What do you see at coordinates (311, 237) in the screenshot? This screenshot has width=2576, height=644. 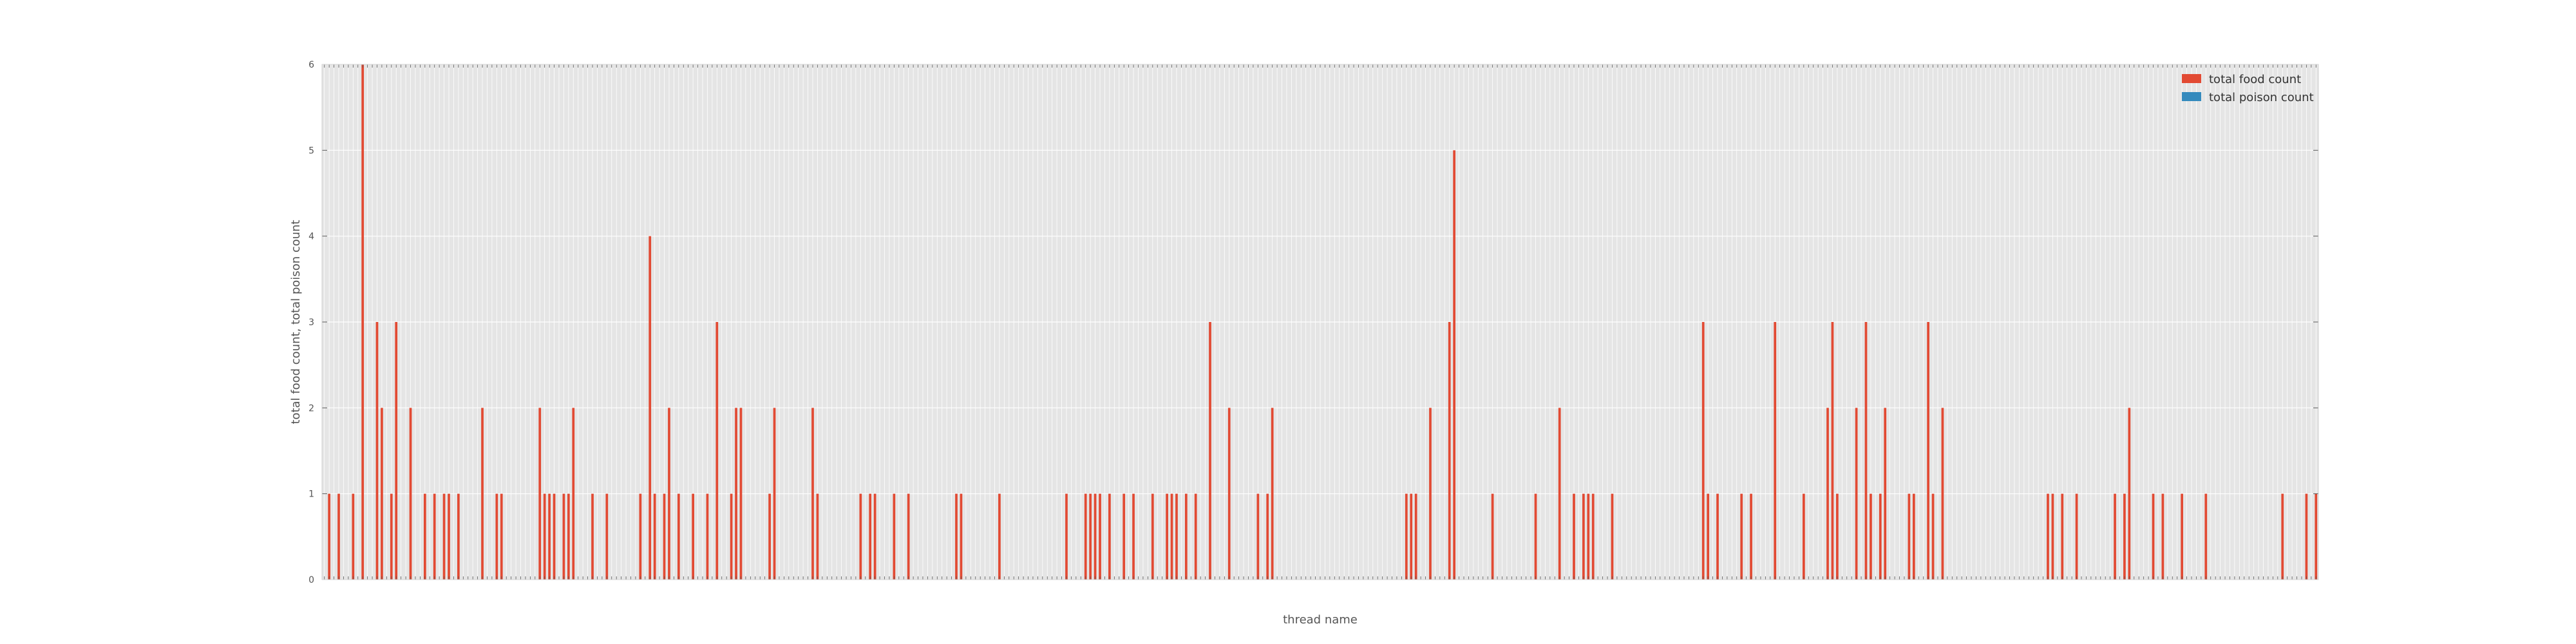 I see `y-tick-label: 4` at bounding box center [311, 237].